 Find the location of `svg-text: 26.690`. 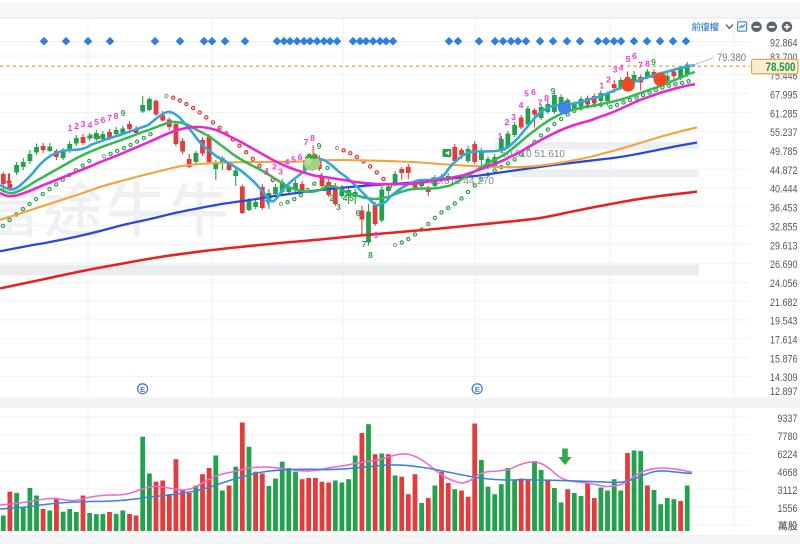

svg-text: 26.690 is located at coordinates (784, 265).